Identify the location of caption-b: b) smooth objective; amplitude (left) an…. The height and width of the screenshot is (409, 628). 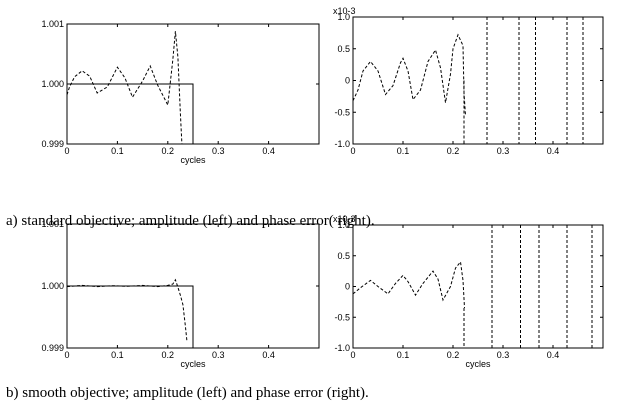
(187, 393).